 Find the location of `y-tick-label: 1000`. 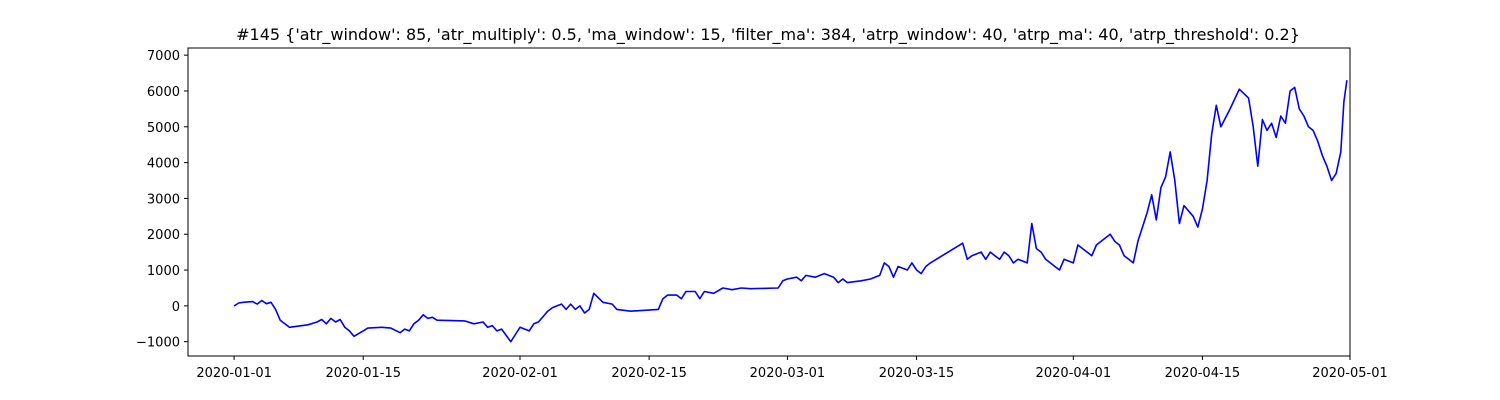

y-tick-label: 1000 is located at coordinates (163, 271).